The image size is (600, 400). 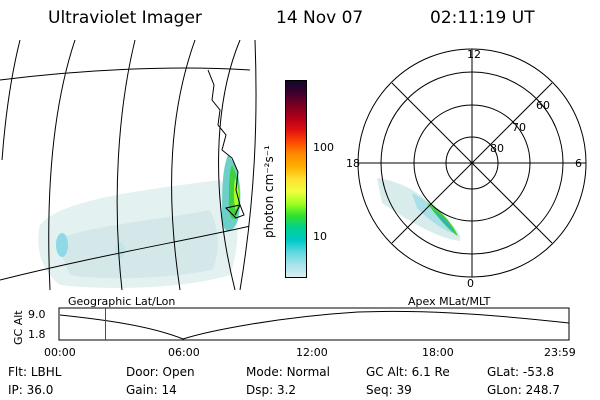 What do you see at coordinates (482, 18) in the screenshot?
I see `header-time: 02:11:19 UT` at bounding box center [482, 18].